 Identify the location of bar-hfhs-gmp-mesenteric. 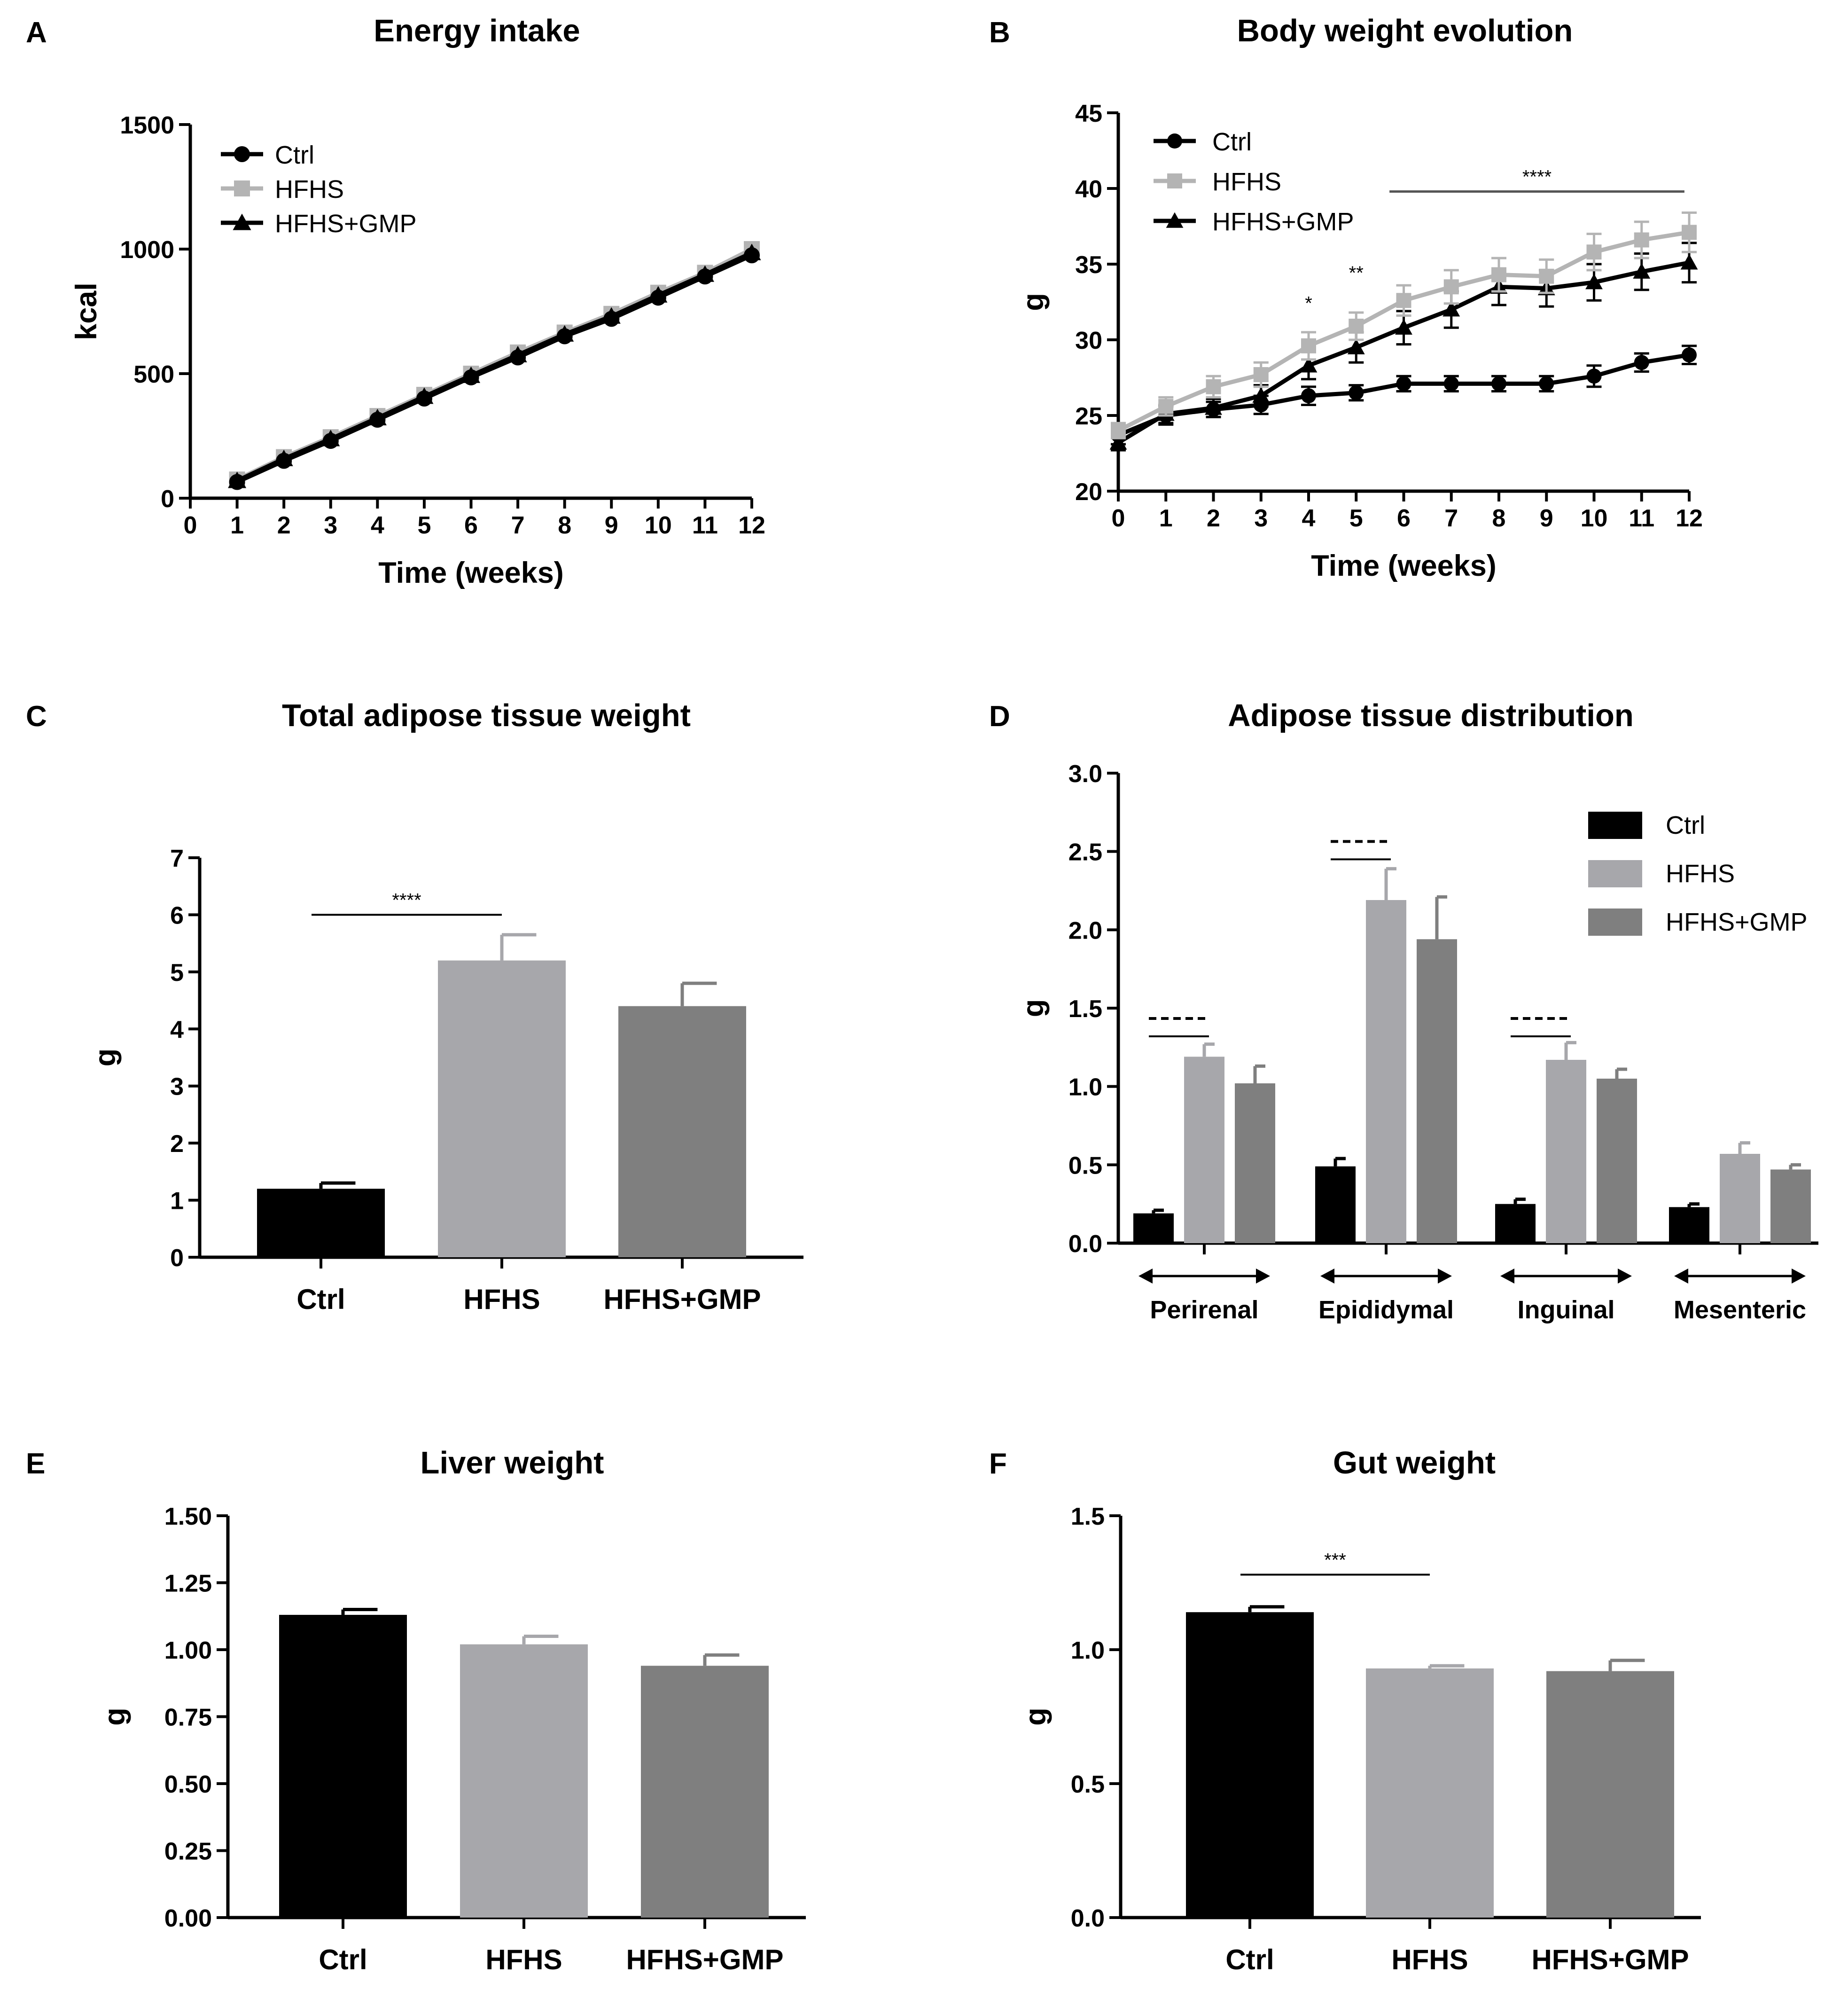
(1790, 1206).